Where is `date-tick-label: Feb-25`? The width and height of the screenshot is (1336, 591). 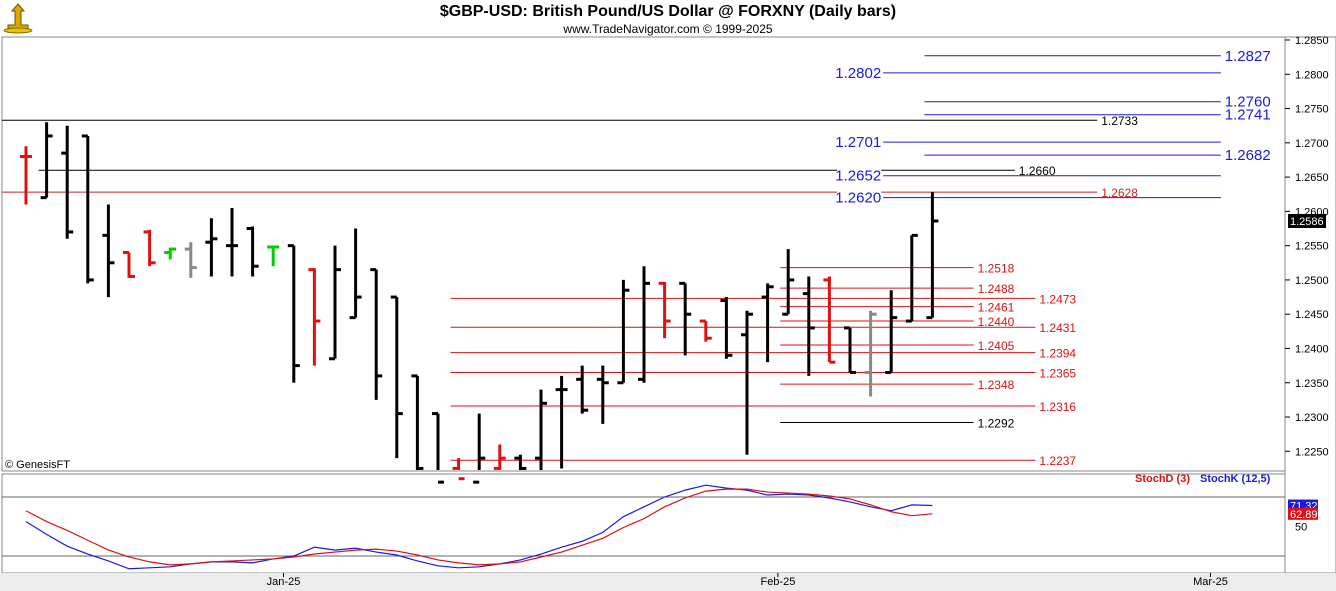 date-tick-label: Feb-25 is located at coordinates (777, 582).